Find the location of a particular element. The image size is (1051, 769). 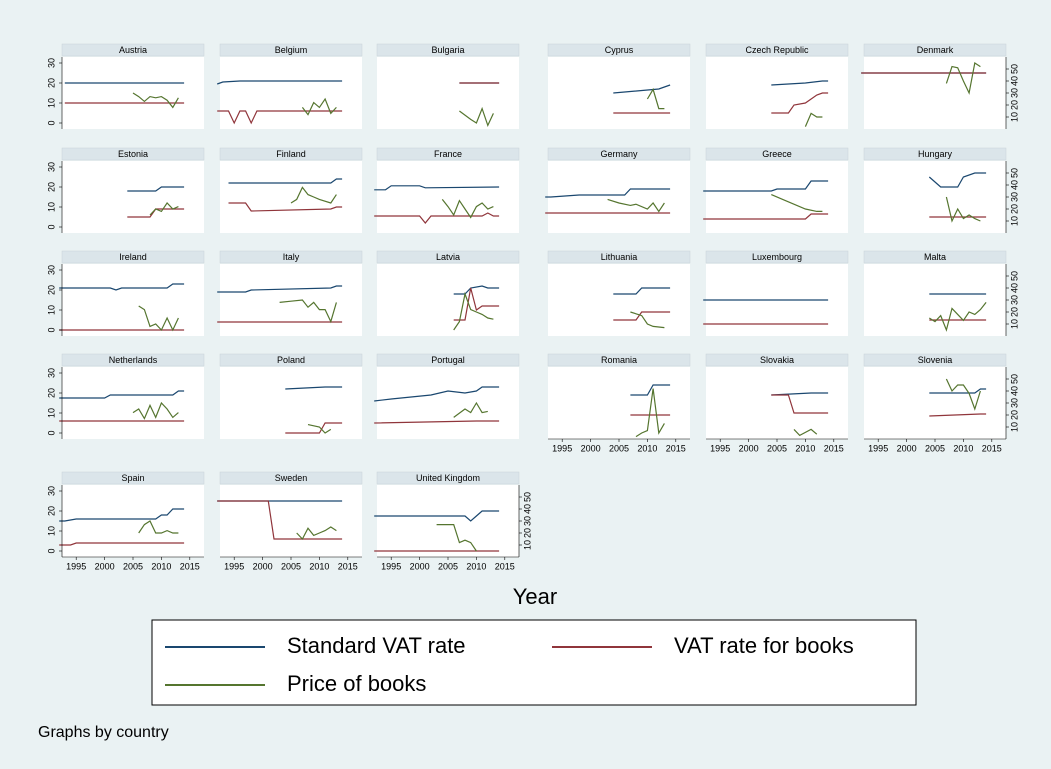

panel-title: Estonia is located at coordinates (133, 154).